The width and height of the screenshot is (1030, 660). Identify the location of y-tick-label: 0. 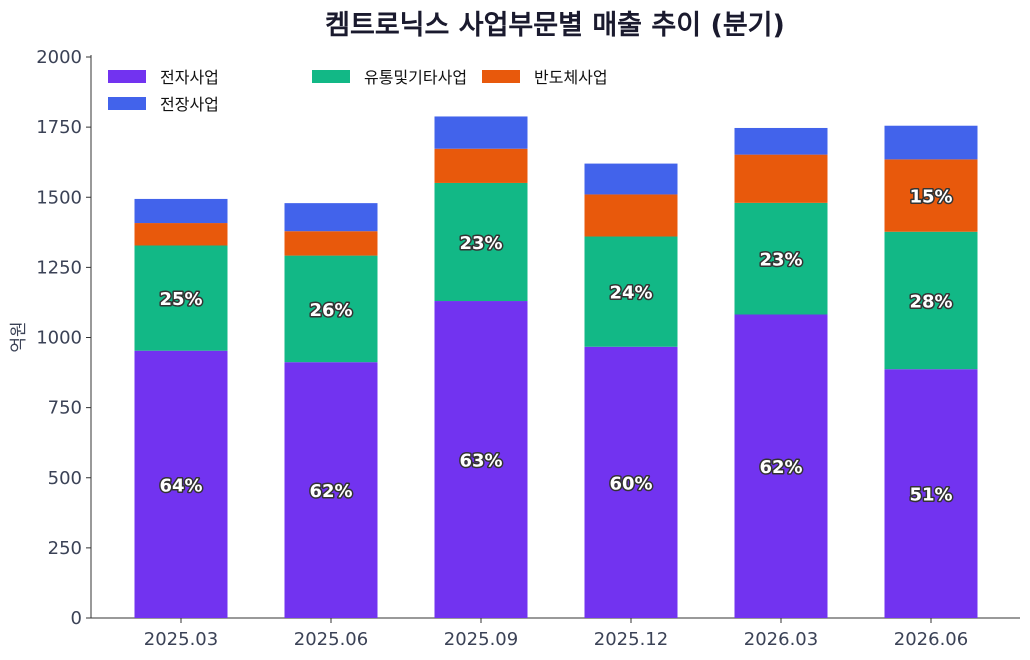
(76, 618).